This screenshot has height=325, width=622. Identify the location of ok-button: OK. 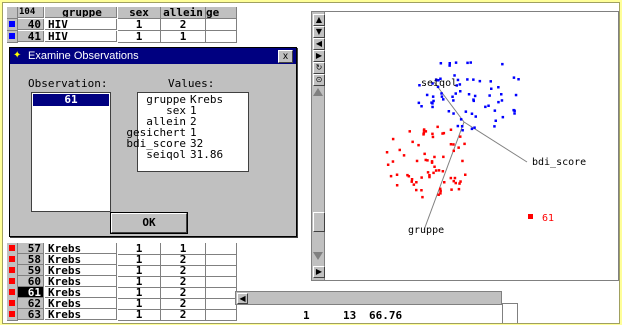
(149, 223).